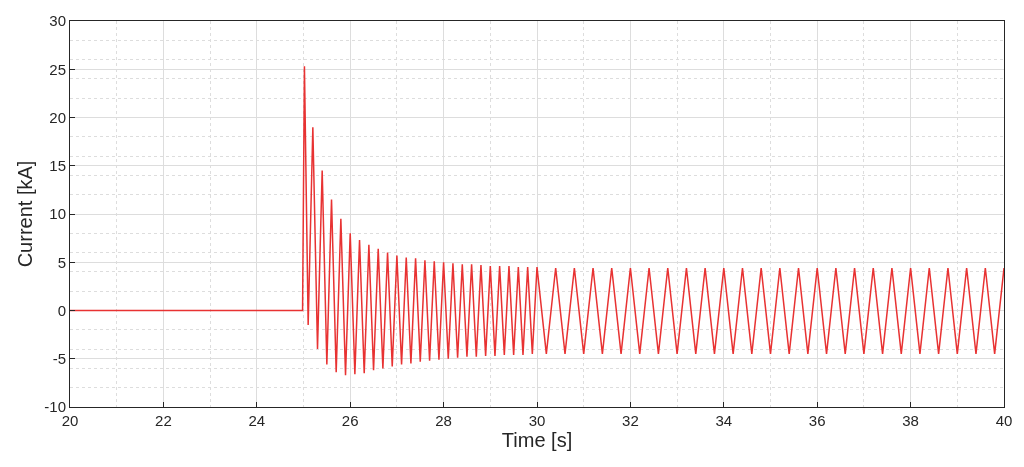 The image size is (1024, 467). What do you see at coordinates (163, 420) in the screenshot?
I see `x-tick-label: 22` at bounding box center [163, 420].